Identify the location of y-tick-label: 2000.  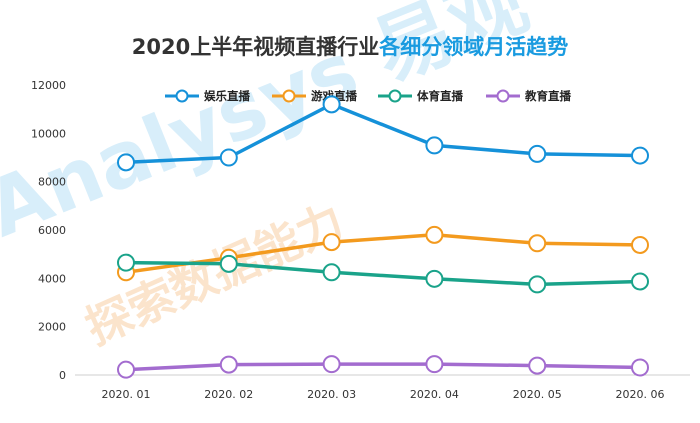
(52, 327).